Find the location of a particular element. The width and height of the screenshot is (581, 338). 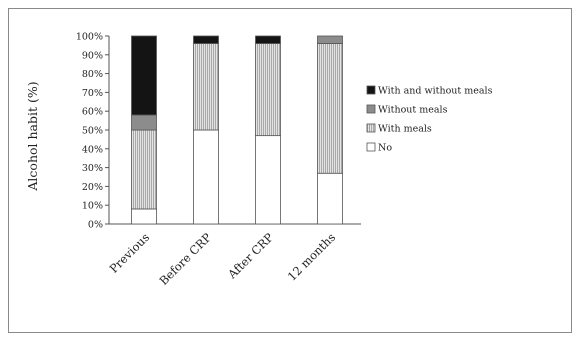

y-tick-label: 70% is located at coordinates (92, 93).